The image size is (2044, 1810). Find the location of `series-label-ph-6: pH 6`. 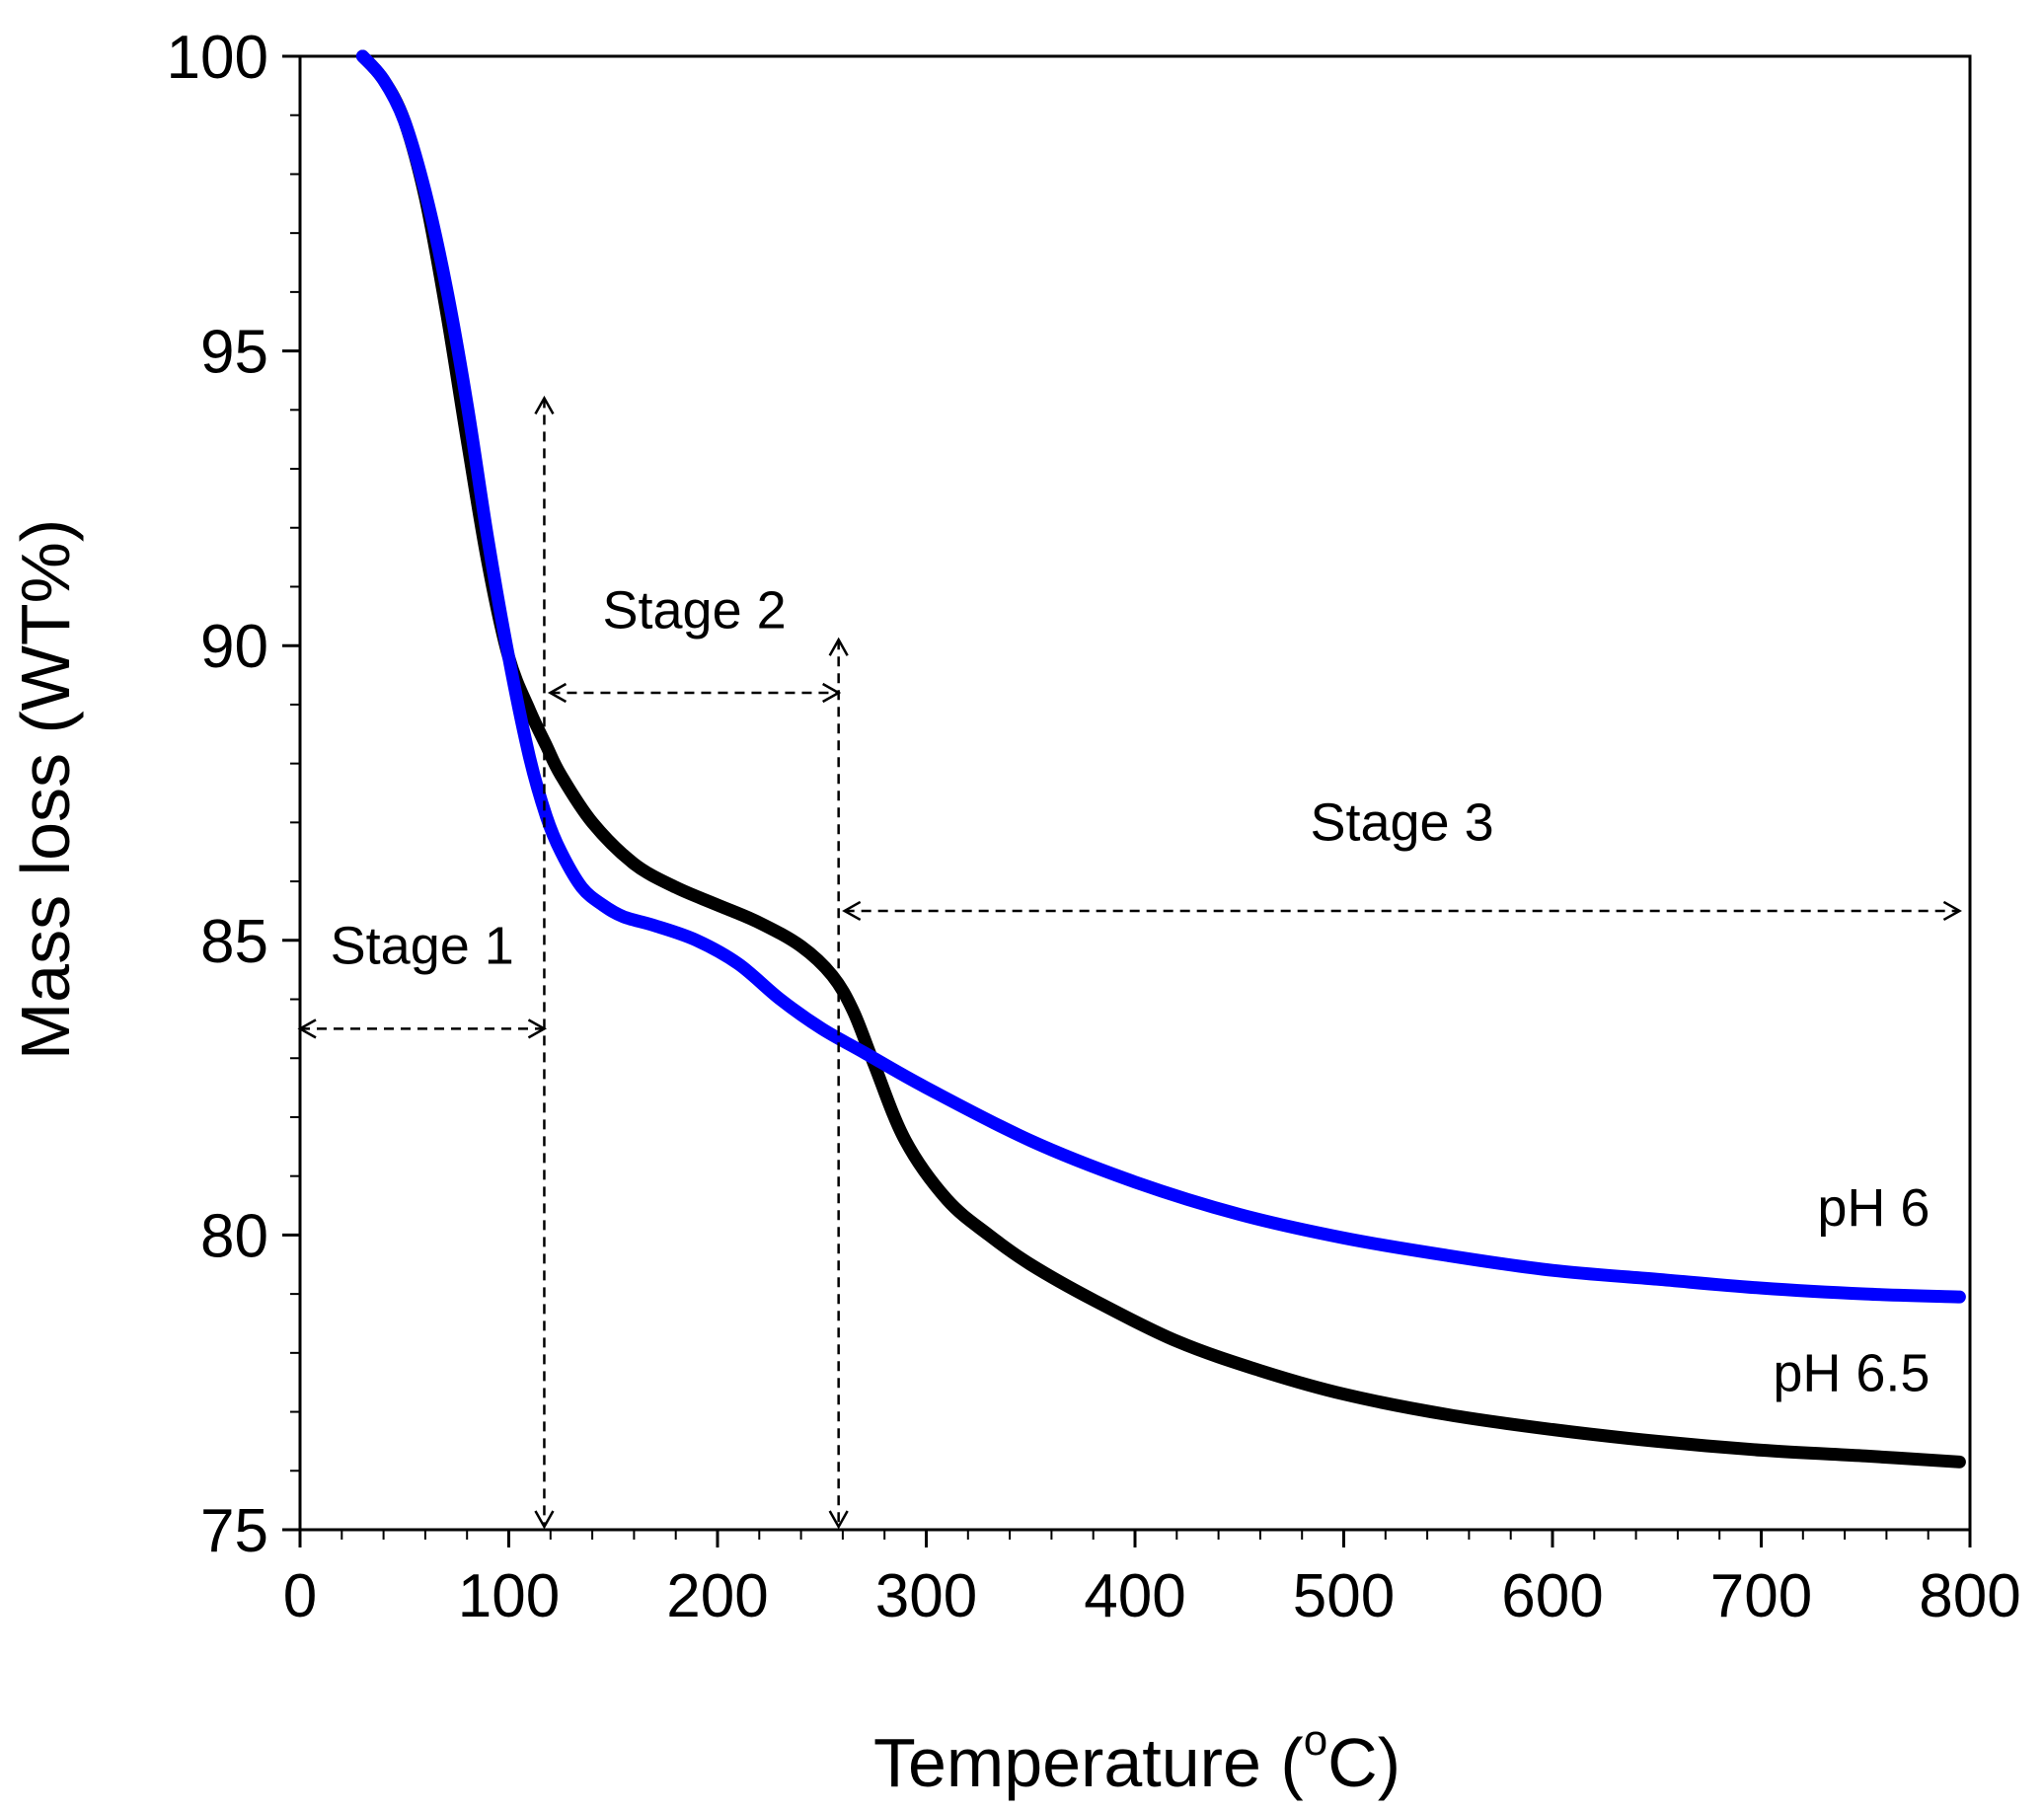

series-label-ph-6: pH 6 is located at coordinates (1873, 1208).